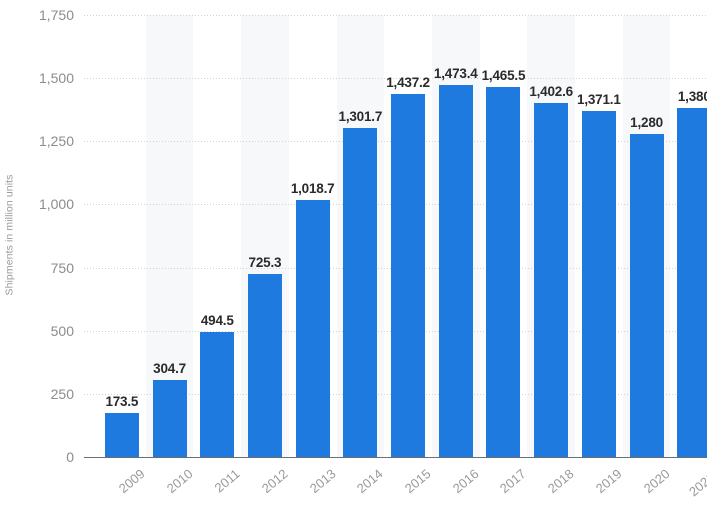 This screenshot has height=507, width=707. I want to click on x-axis-tick-label: 2015, so click(417, 481).